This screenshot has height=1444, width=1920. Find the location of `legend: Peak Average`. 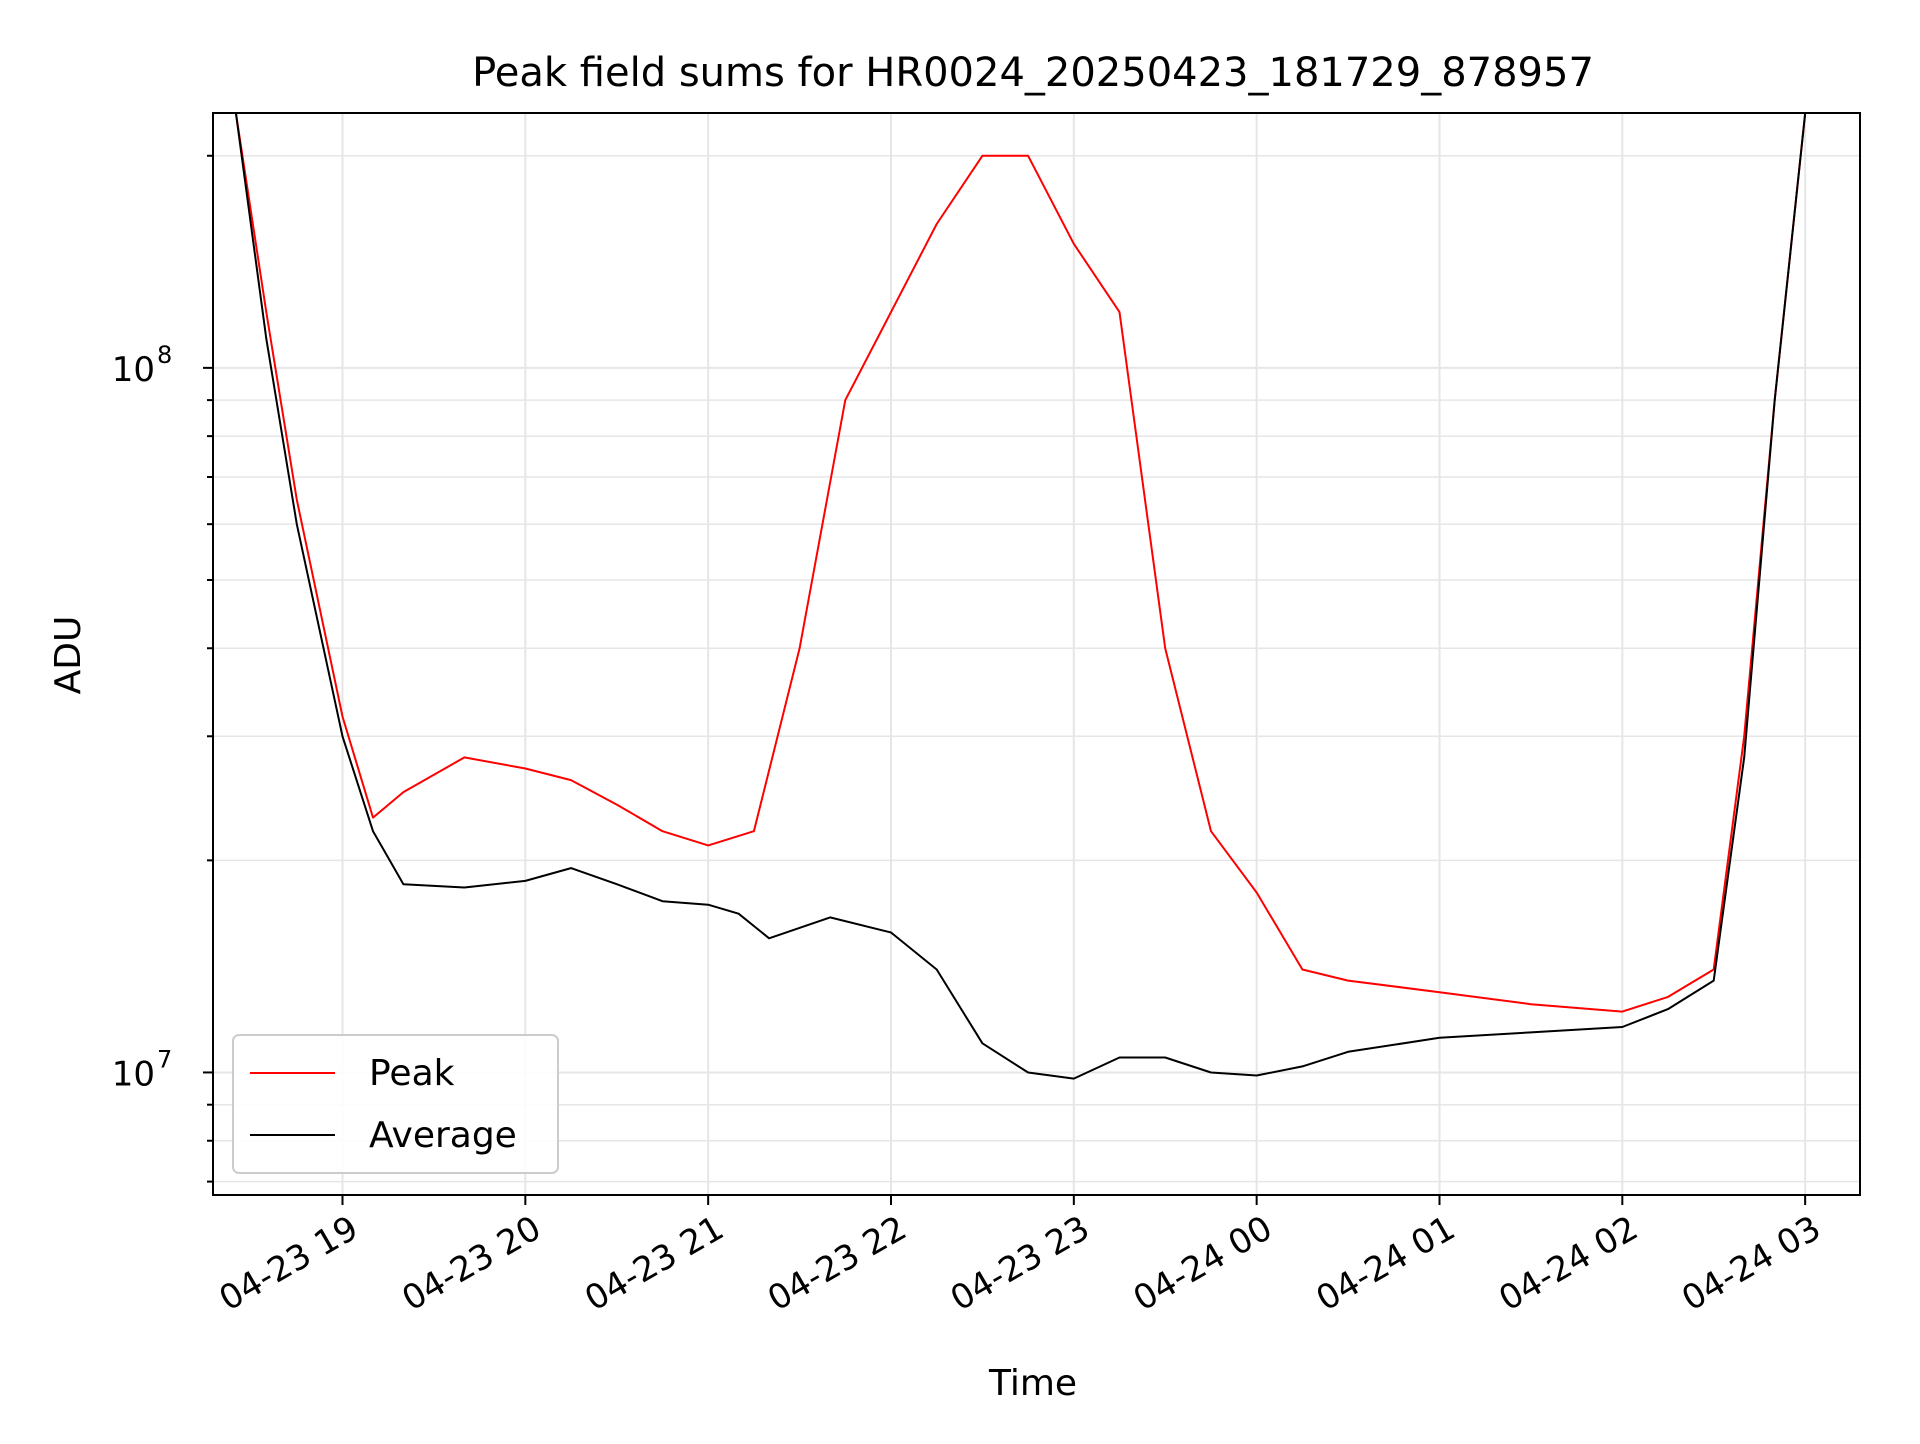

legend: Peak Average is located at coordinates (395, 1104).